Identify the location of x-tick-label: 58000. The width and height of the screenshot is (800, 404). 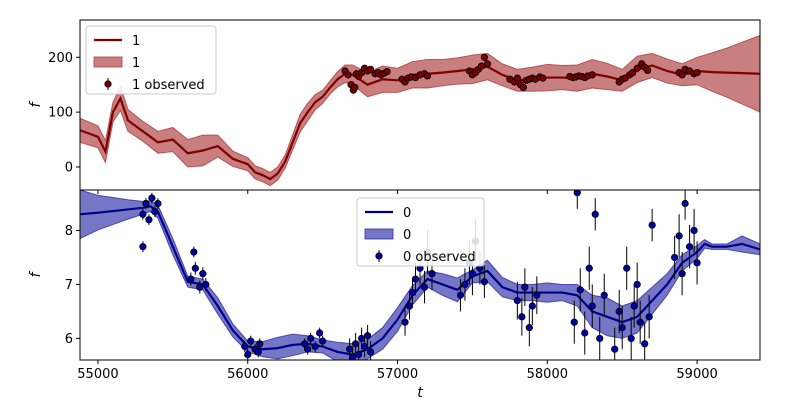
(547, 374).